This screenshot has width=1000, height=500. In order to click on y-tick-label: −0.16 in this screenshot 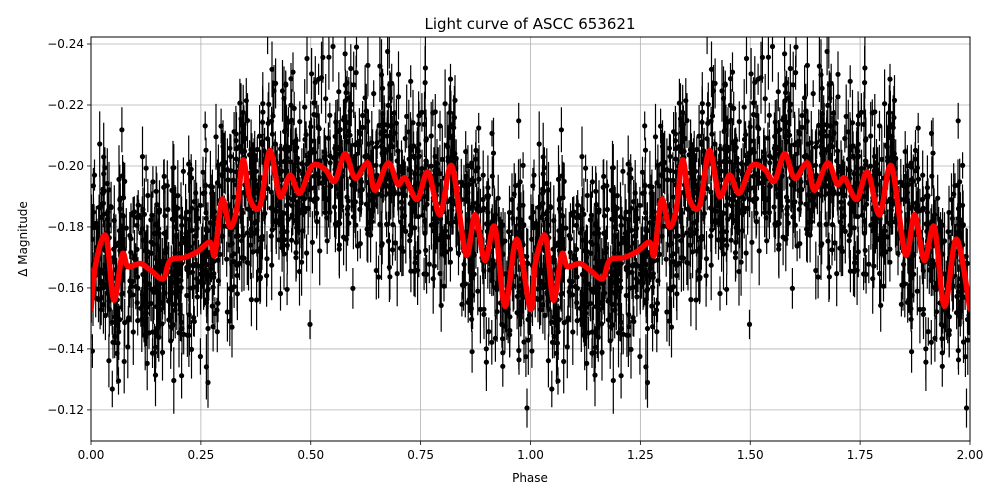, I will do `click(65, 288)`.